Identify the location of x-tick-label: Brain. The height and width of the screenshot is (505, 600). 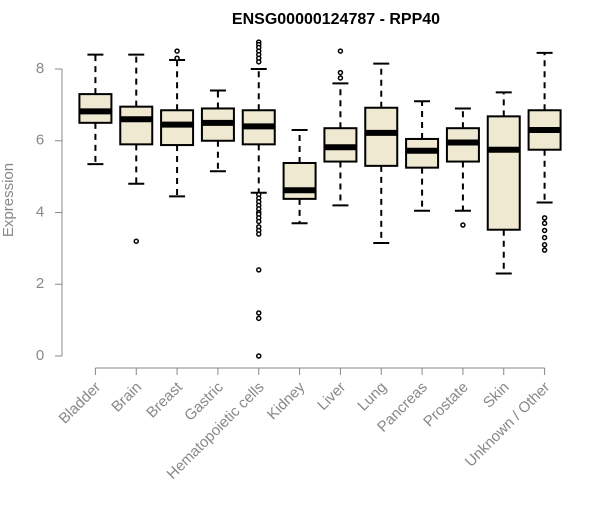
(126, 397).